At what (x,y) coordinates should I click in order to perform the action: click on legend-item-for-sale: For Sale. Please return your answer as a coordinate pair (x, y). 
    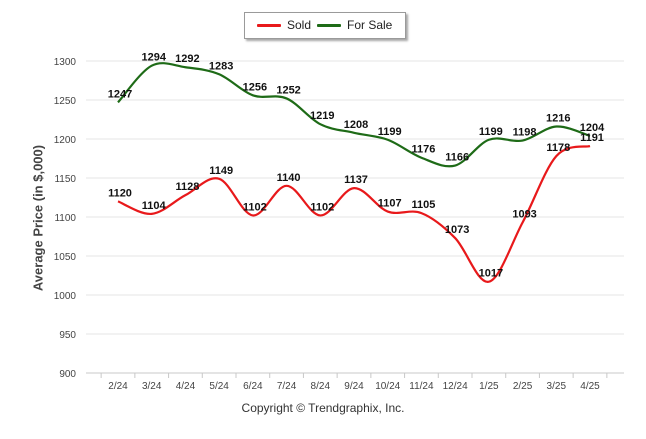
    Looking at the image, I should click on (354, 25).